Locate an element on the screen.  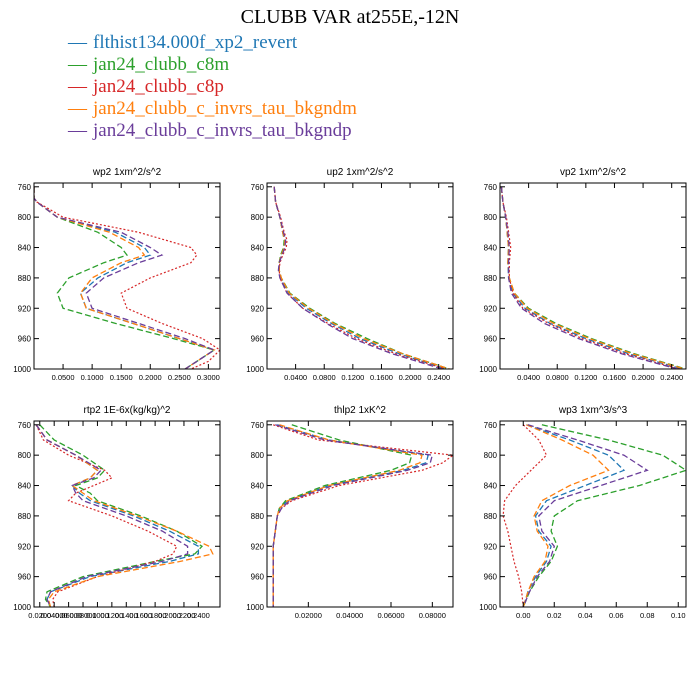
x-tick-label: 0.00 is located at coordinates (523, 615).